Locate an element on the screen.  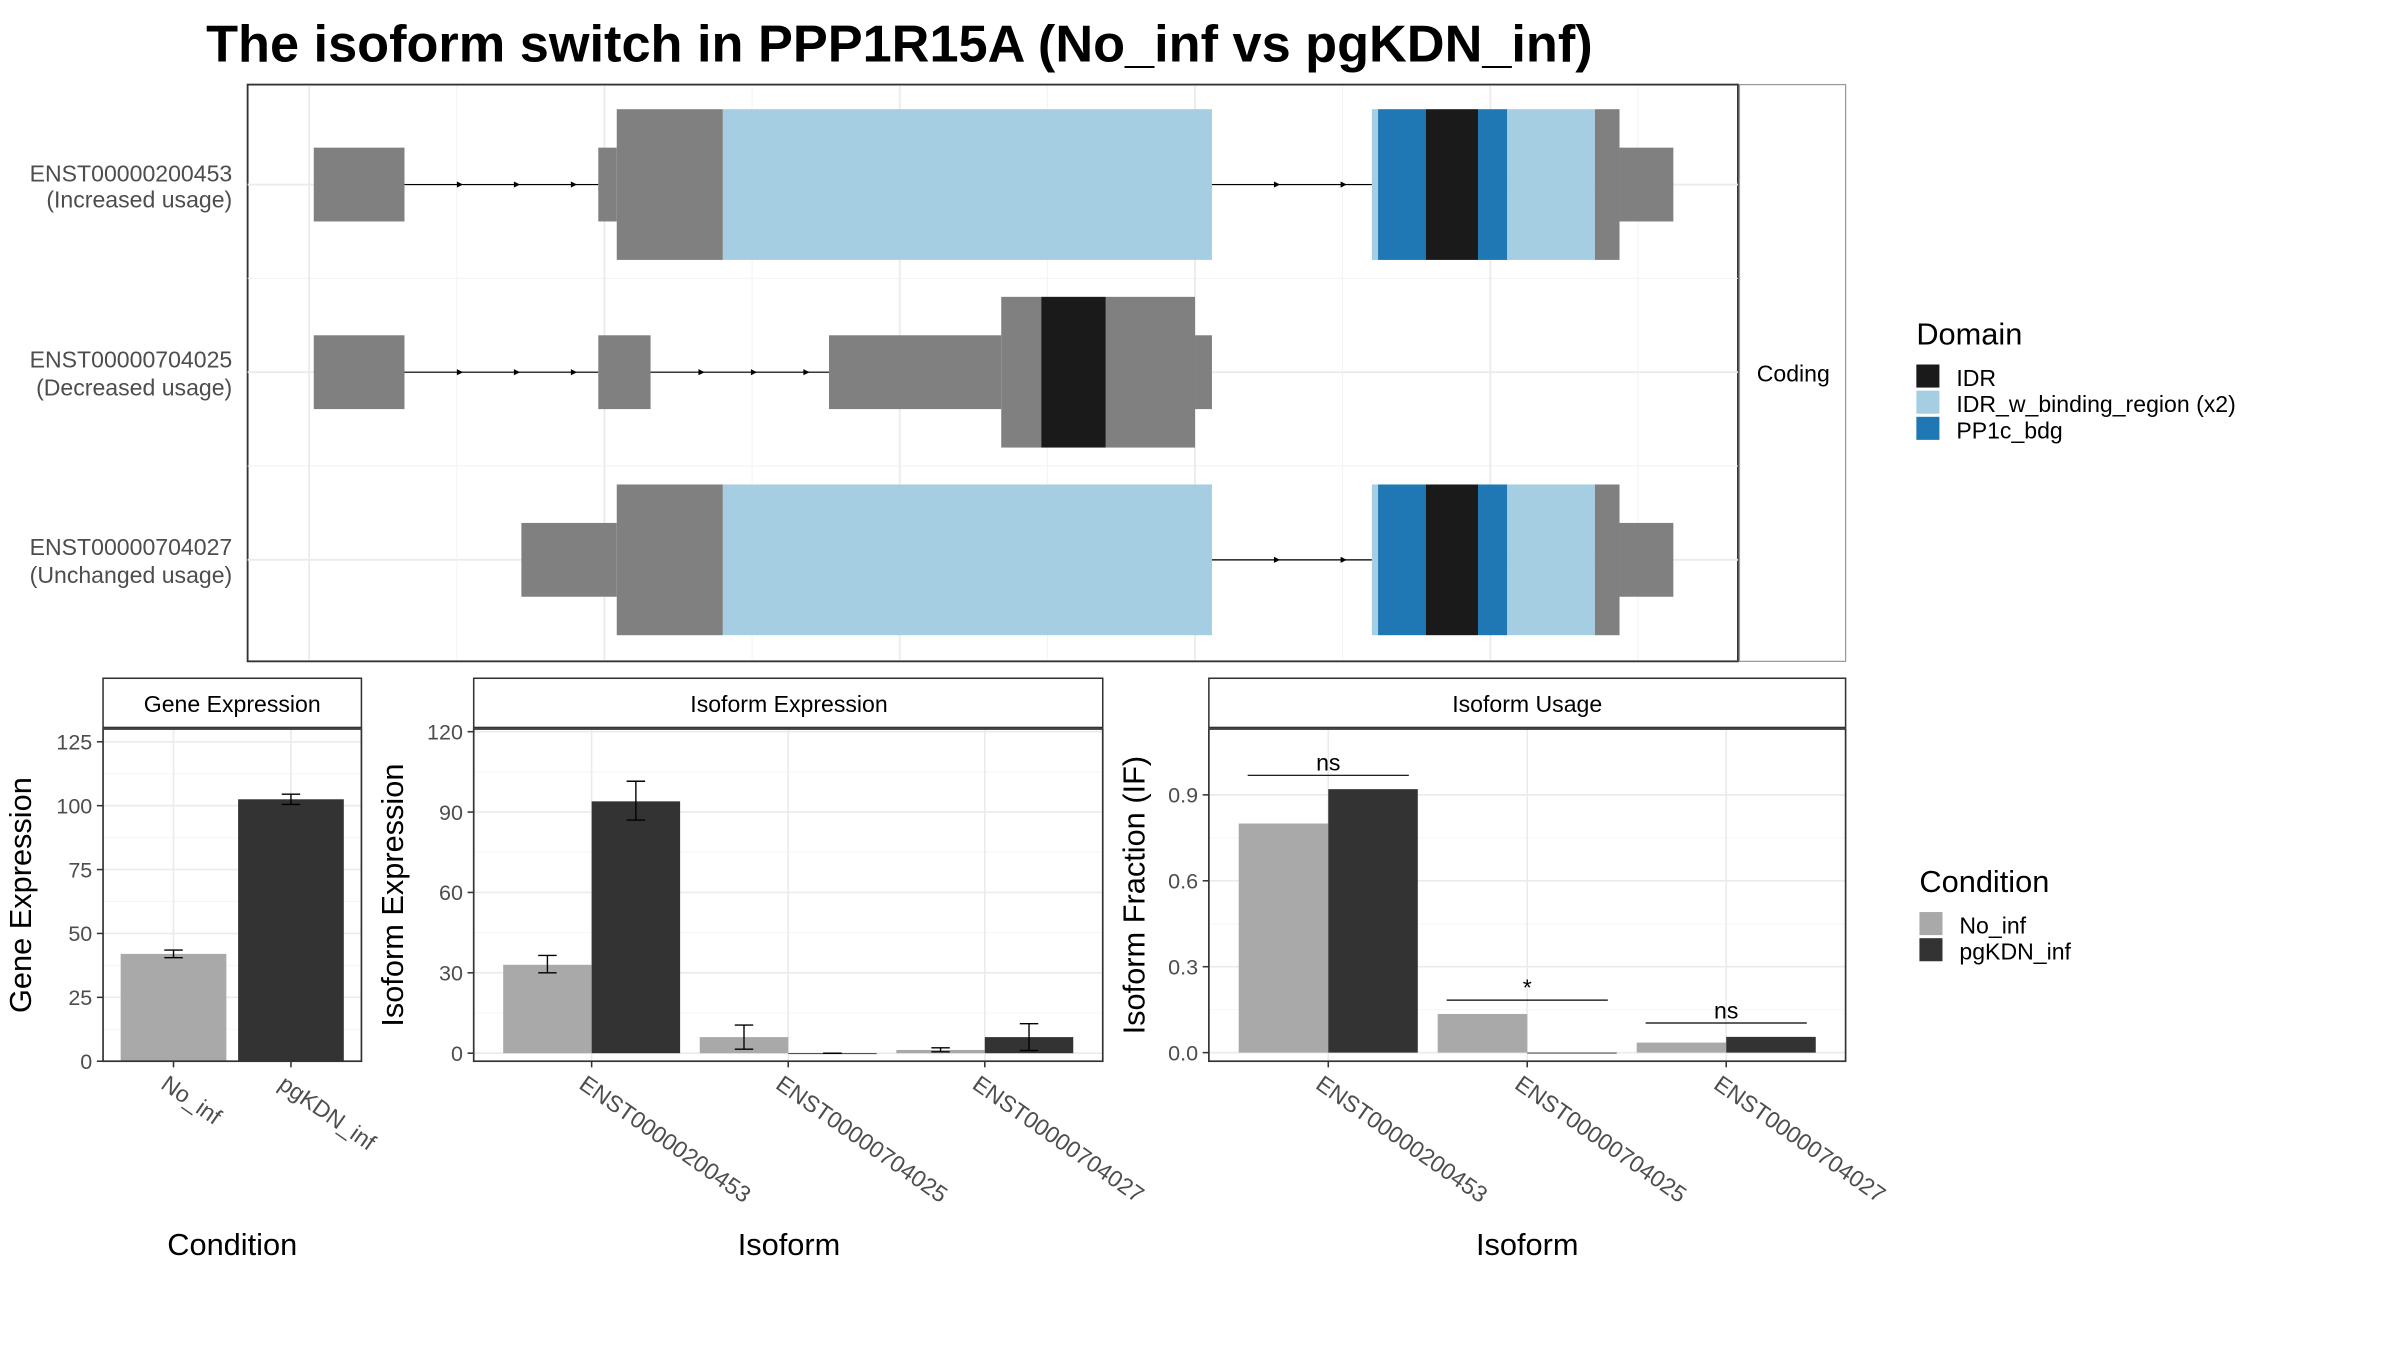
gene-expression-strip is located at coordinates (232, 703).